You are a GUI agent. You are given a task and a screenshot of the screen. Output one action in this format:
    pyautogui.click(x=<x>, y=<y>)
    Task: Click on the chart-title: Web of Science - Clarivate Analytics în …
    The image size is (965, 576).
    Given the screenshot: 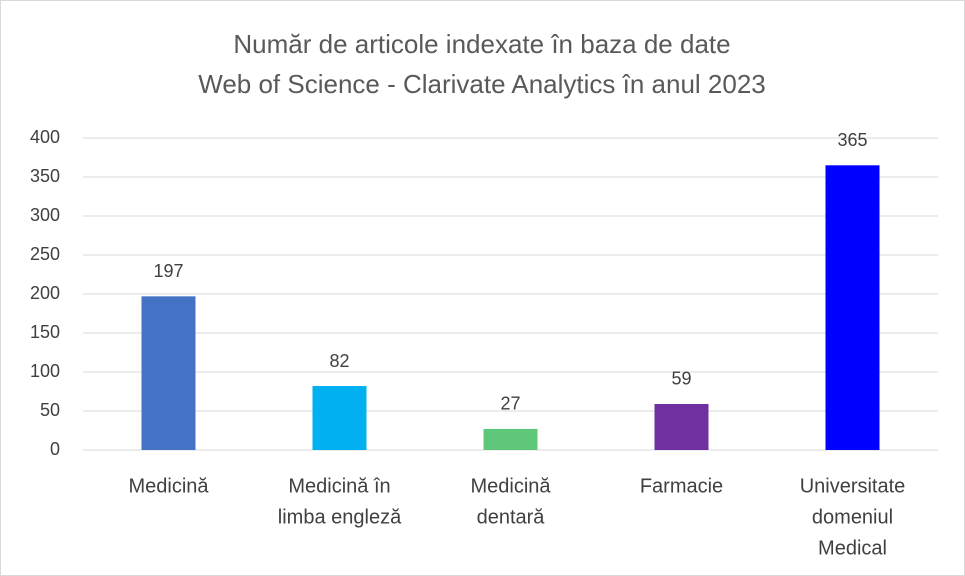 What is the action you would take?
    pyautogui.click(x=482, y=84)
    